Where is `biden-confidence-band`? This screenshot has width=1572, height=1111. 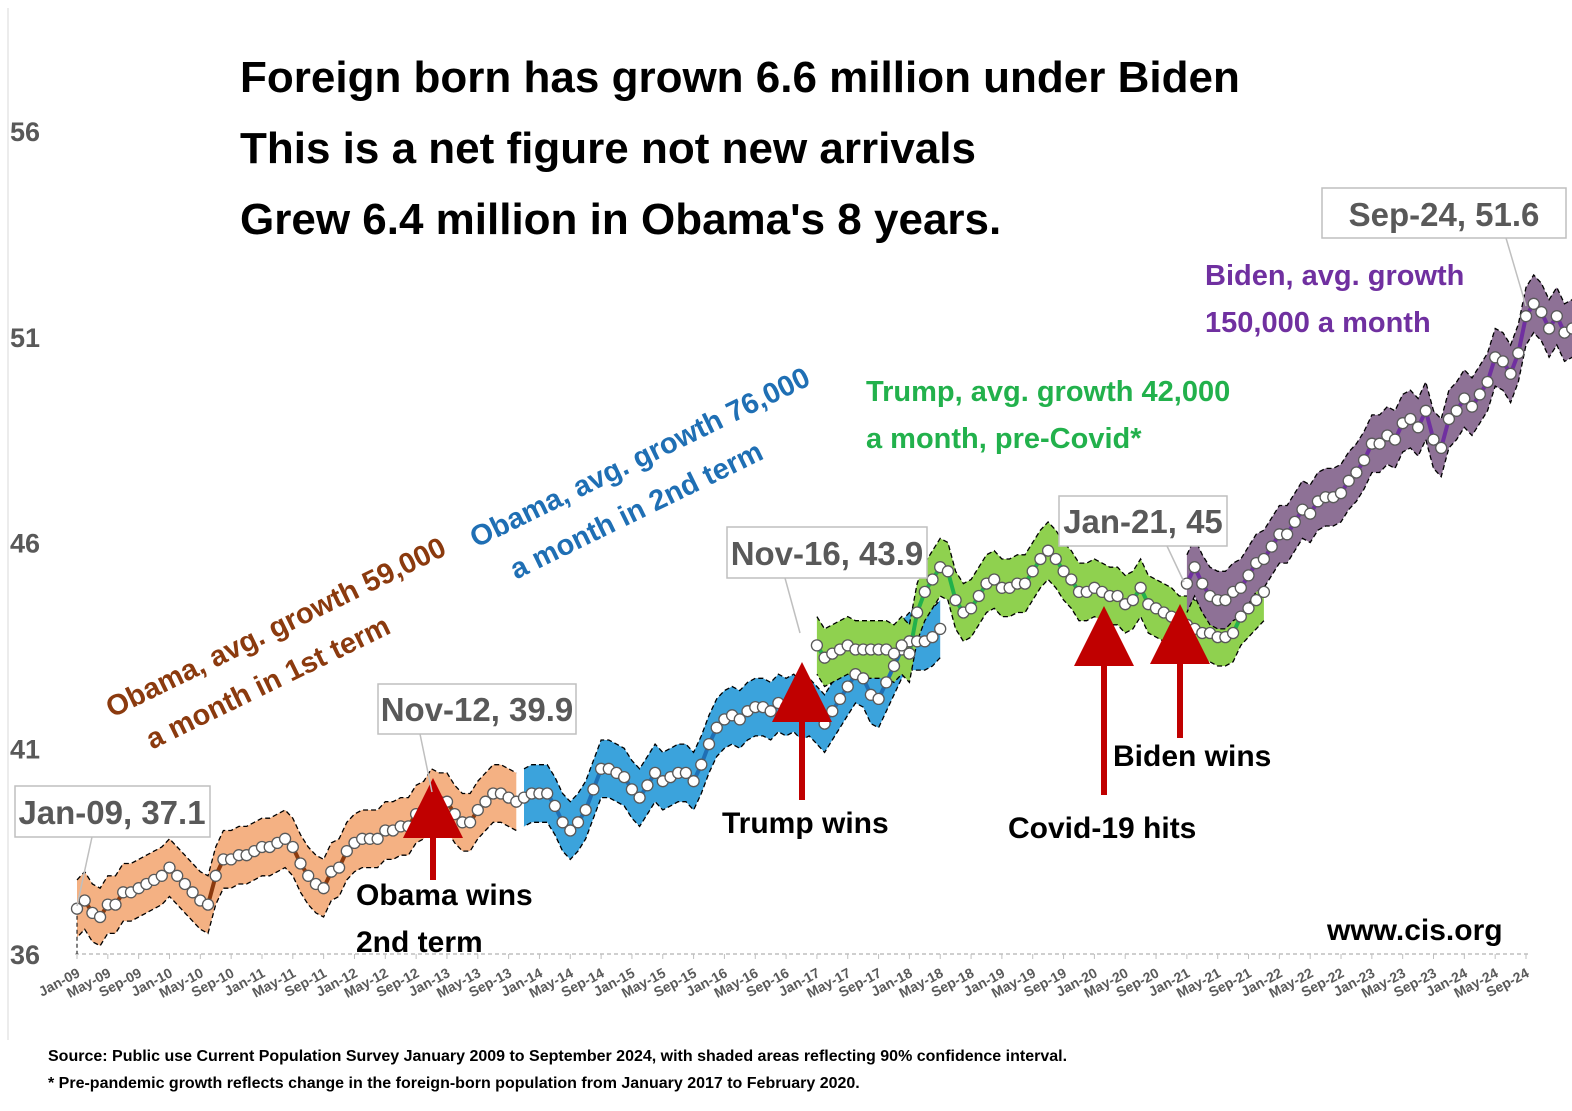
biden-confidence-band is located at coordinates (1379, 452).